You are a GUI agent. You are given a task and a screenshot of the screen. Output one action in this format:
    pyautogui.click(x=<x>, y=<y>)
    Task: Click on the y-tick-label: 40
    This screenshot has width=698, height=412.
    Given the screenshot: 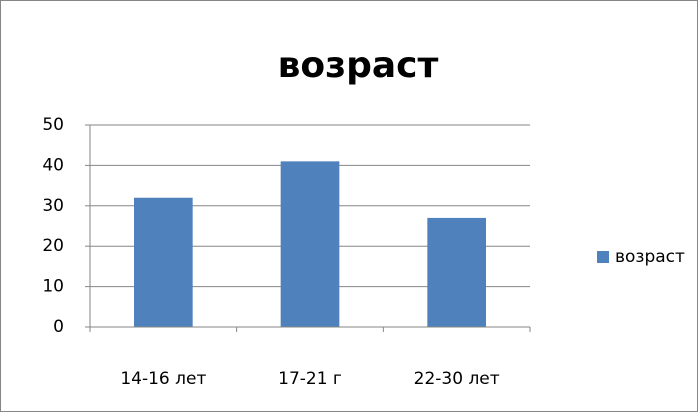 What is the action you would take?
    pyautogui.click(x=53, y=165)
    